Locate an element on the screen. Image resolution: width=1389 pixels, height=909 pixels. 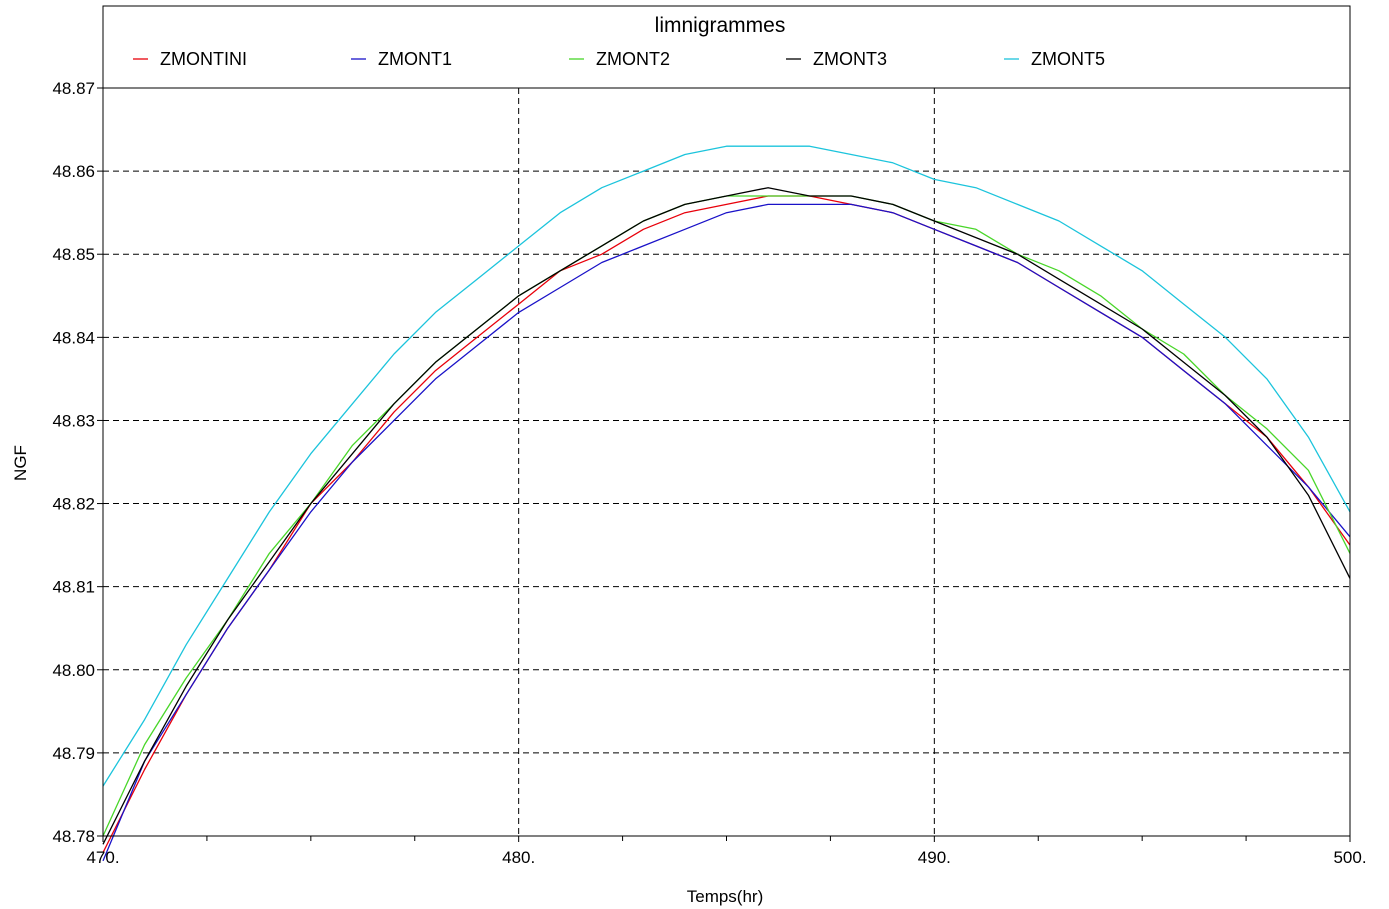
y-tick-label: 48.81 is located at coordinates (73, 587).